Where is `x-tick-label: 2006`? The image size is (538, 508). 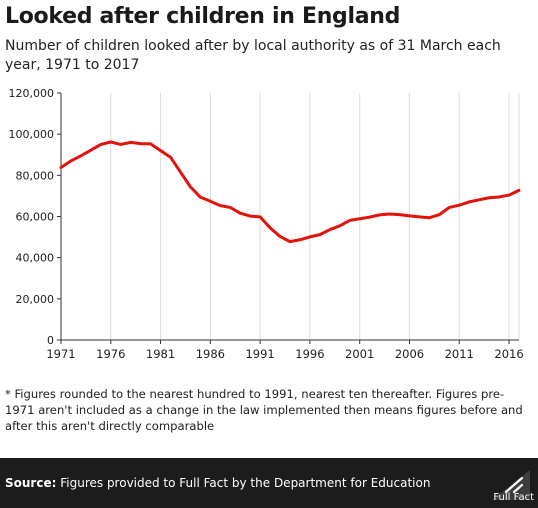 x-tick-label: 2006 is located at coordinates (409, 354).